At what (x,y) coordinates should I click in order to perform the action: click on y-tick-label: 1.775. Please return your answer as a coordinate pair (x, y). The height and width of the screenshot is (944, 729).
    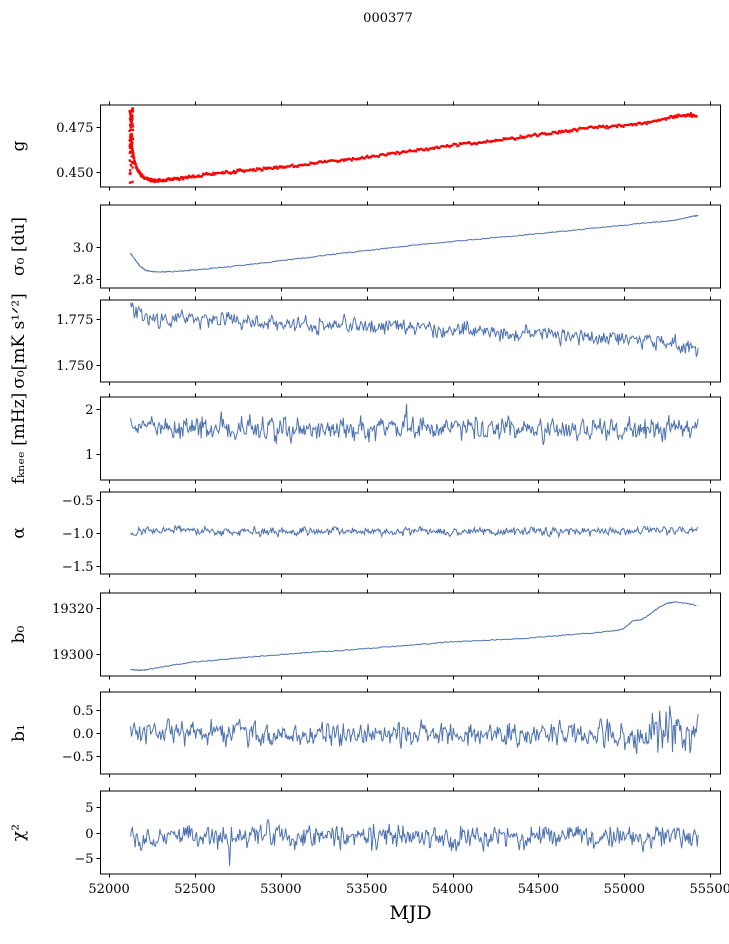
    Looking at the image, I should click on (74, 320).